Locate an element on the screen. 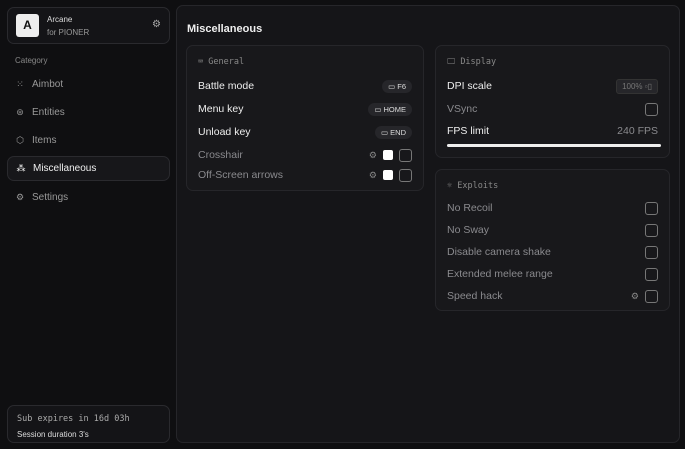 The image size is (685, 449). entities-icon: ⊛ is located at coordinates (20, 112).